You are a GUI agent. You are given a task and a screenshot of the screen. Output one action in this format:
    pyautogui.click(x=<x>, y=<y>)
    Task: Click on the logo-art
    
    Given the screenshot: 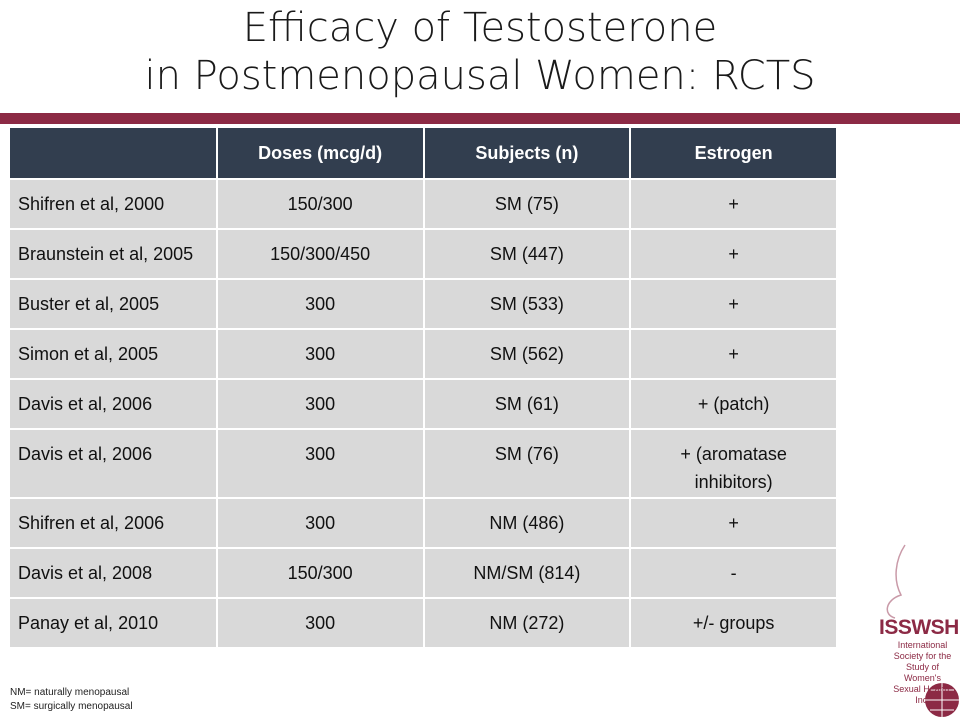 What is the action you would take?
    pyautogui.click(x=922, y=630)
    